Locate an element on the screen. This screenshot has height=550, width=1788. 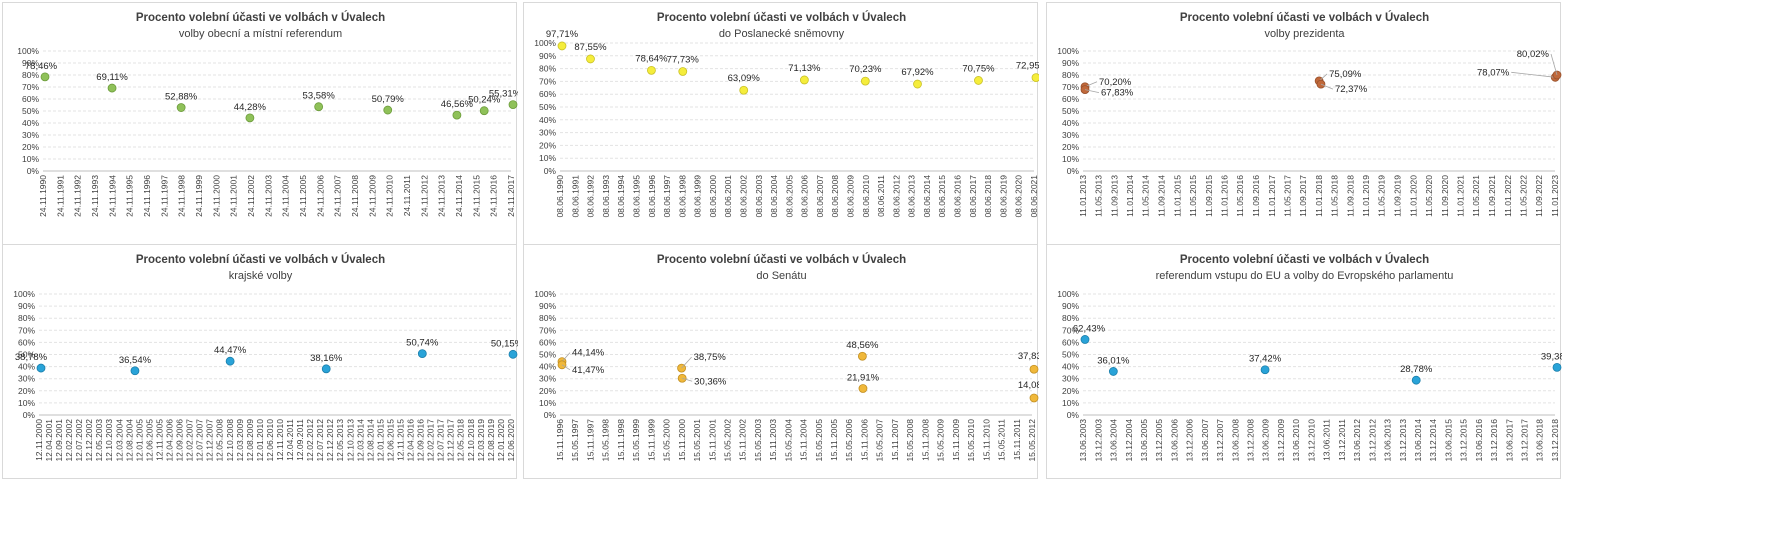
x-tick-label: 24.11.1990 is located at coordinates (43, 196).